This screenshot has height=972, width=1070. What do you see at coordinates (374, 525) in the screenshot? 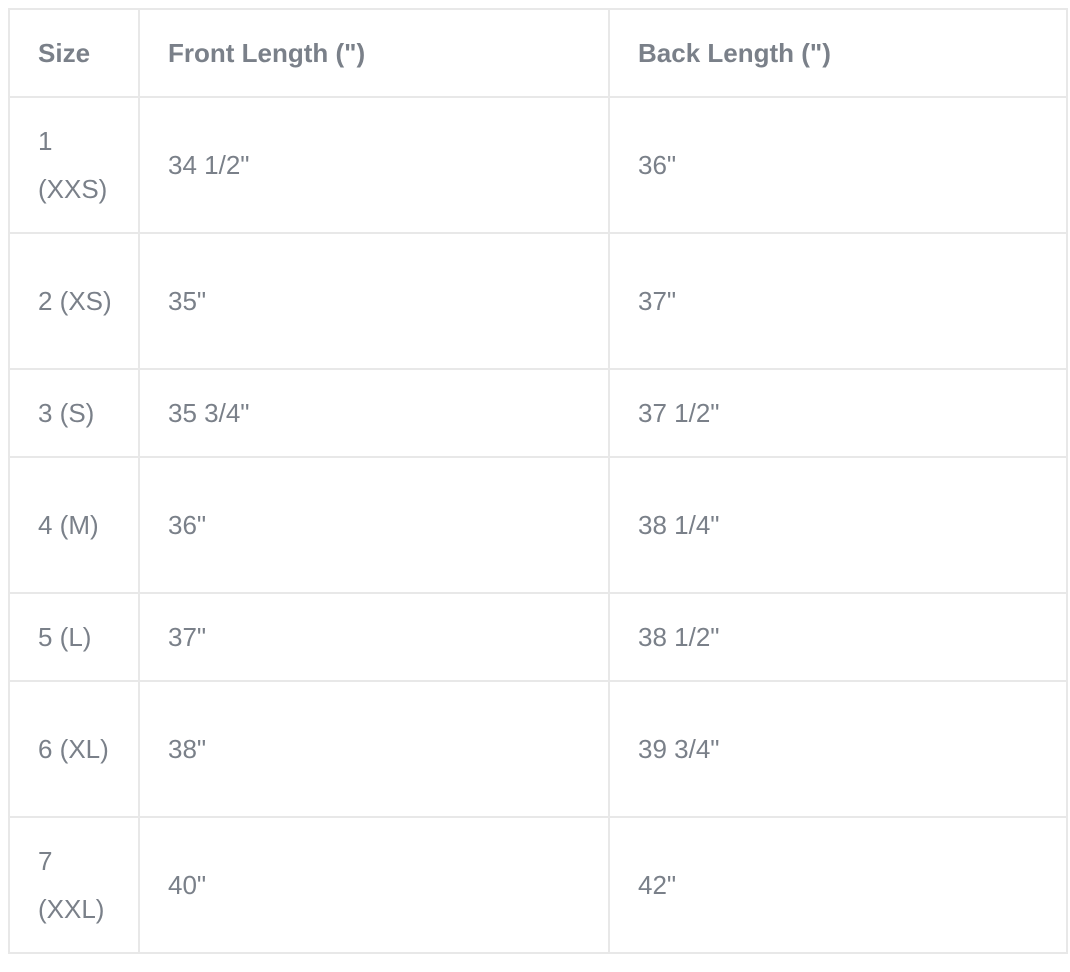
I see `cell-front-length: 36"` at bounding box center [374, 525].